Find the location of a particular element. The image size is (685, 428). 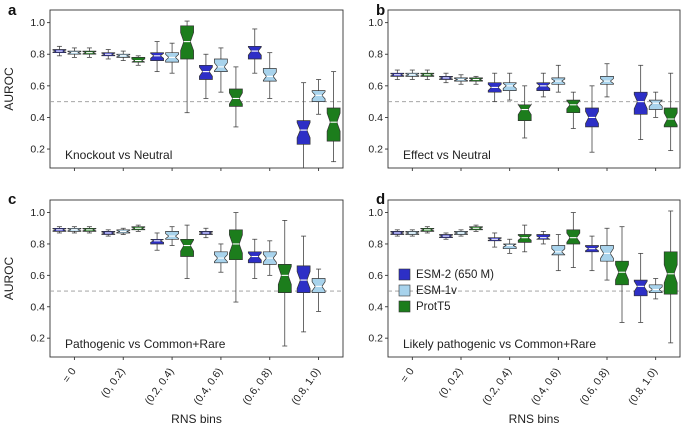

panel-letter: a is located at coordinates (12, 10).